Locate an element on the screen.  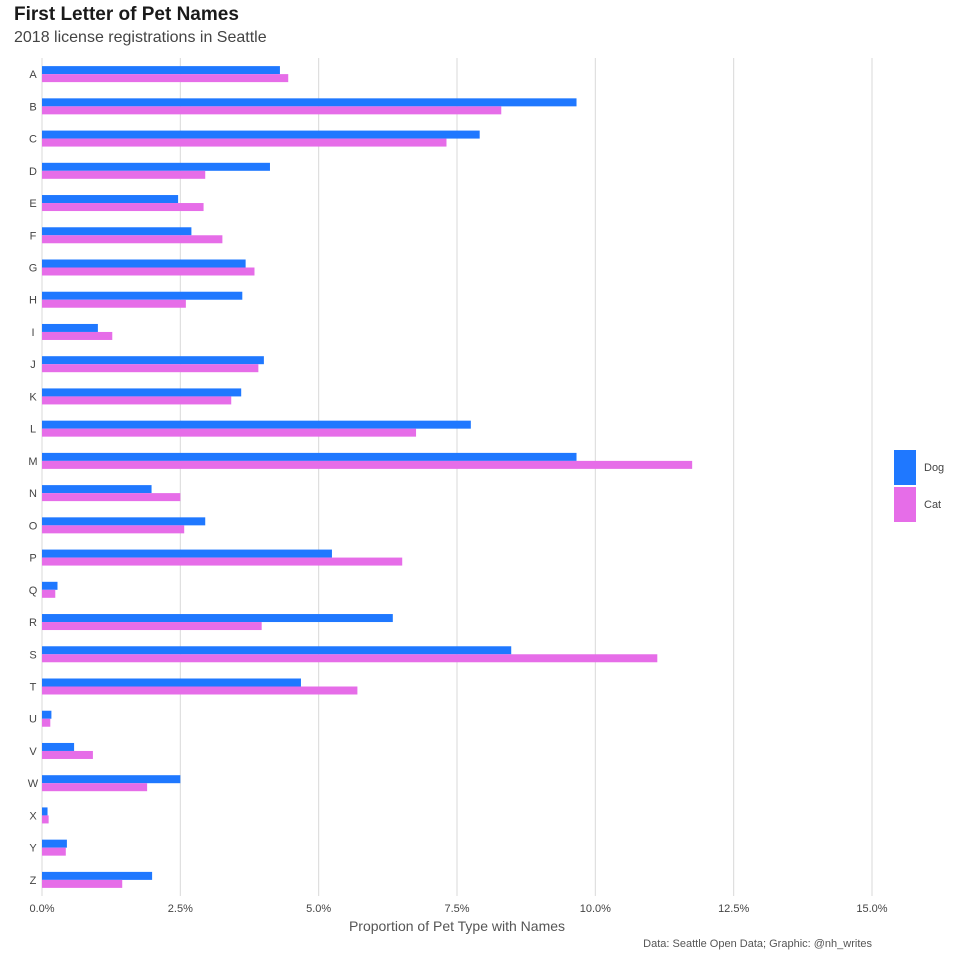
y-tick-label: Q is located at coordinates (33, 591).